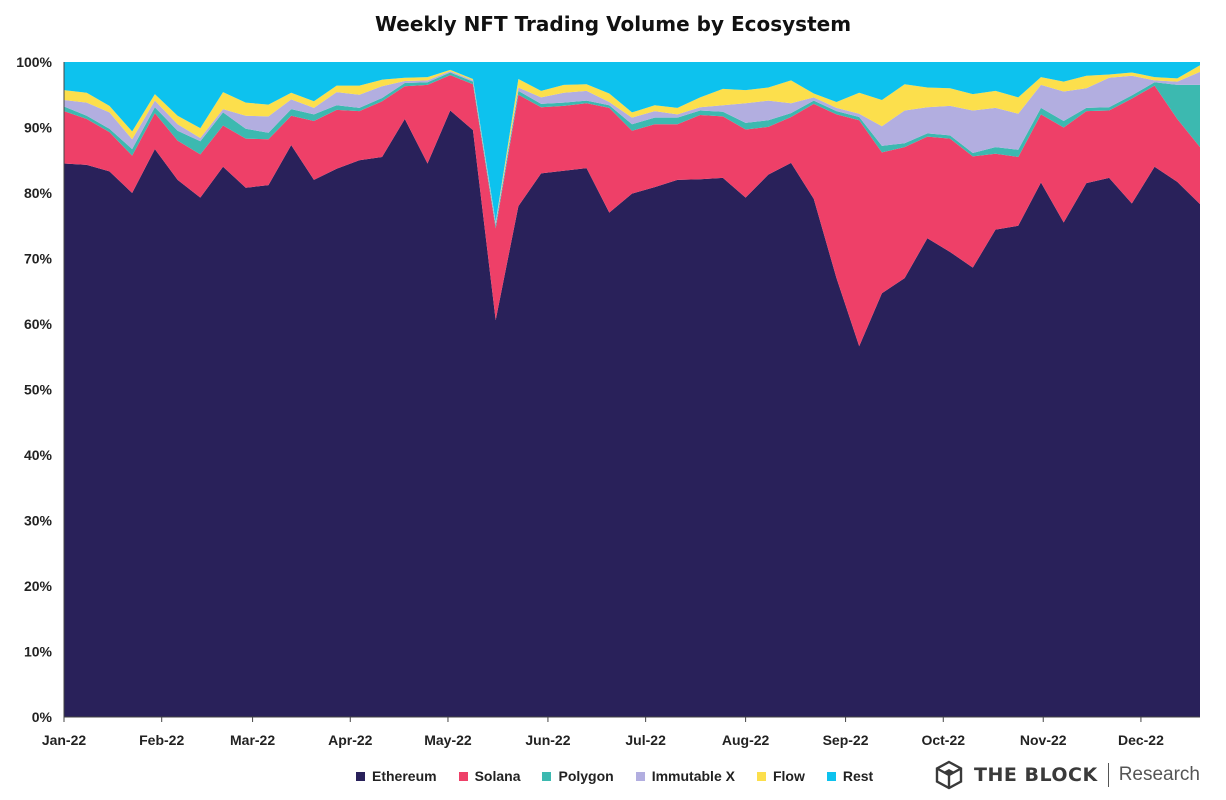  I want to click on legend-item-flow: Flow, so click(780, 776).